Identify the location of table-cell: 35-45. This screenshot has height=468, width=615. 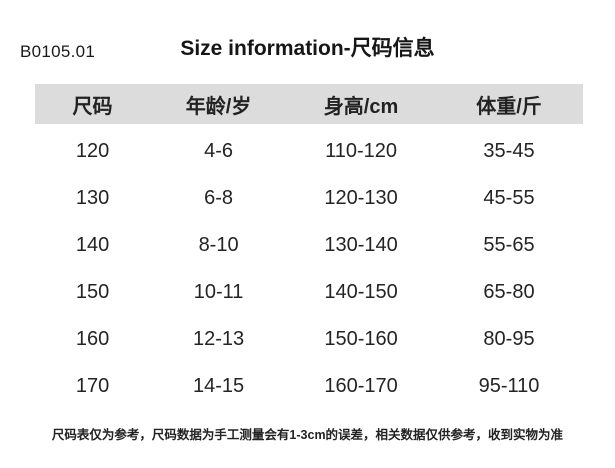
(509, 151).